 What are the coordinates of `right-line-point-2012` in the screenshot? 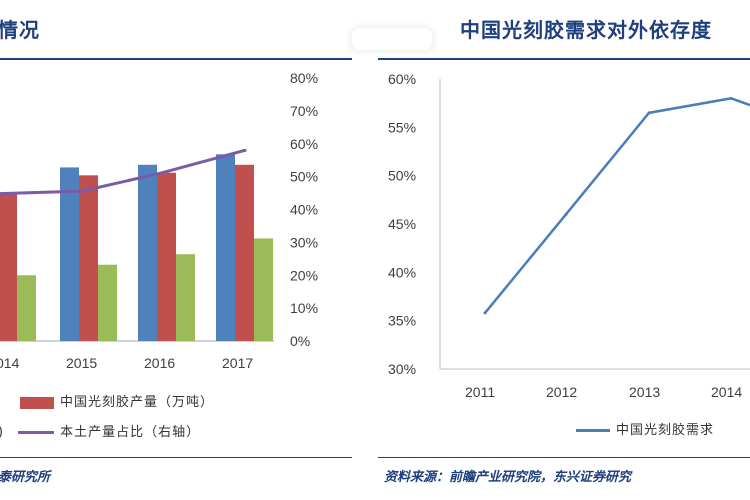 It's located at (566, 214).